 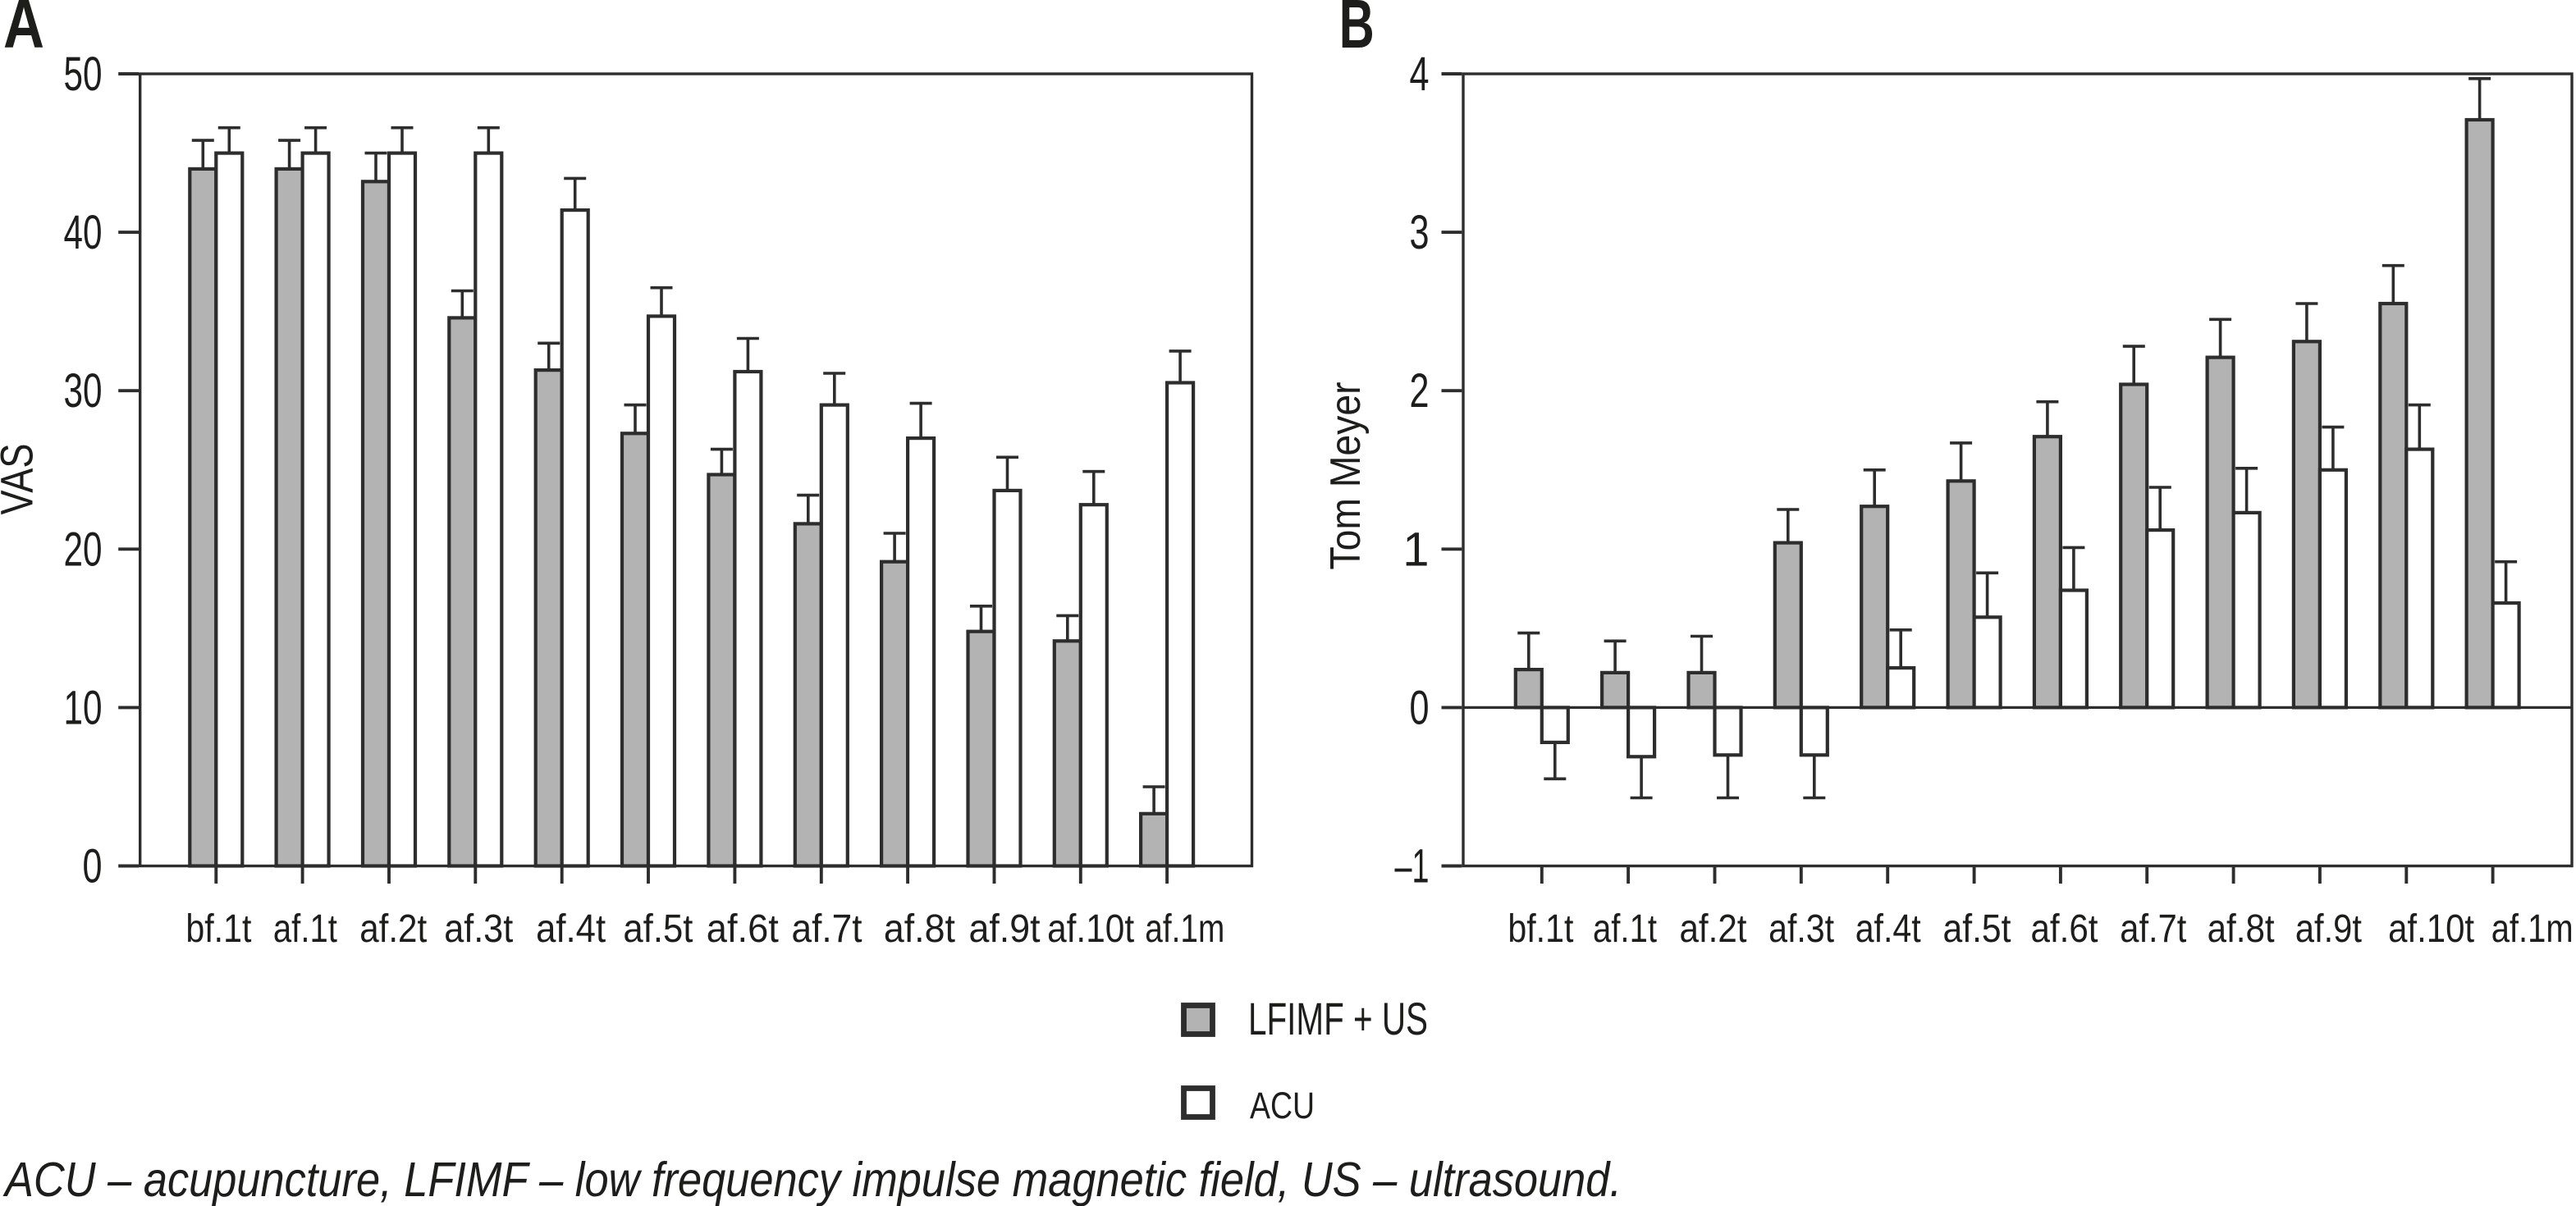 What do you see at coordinates (1338, 1018) in the screenshot?
I see `svg-text: LFIMF + US` at bounding box center [1338, 1018].